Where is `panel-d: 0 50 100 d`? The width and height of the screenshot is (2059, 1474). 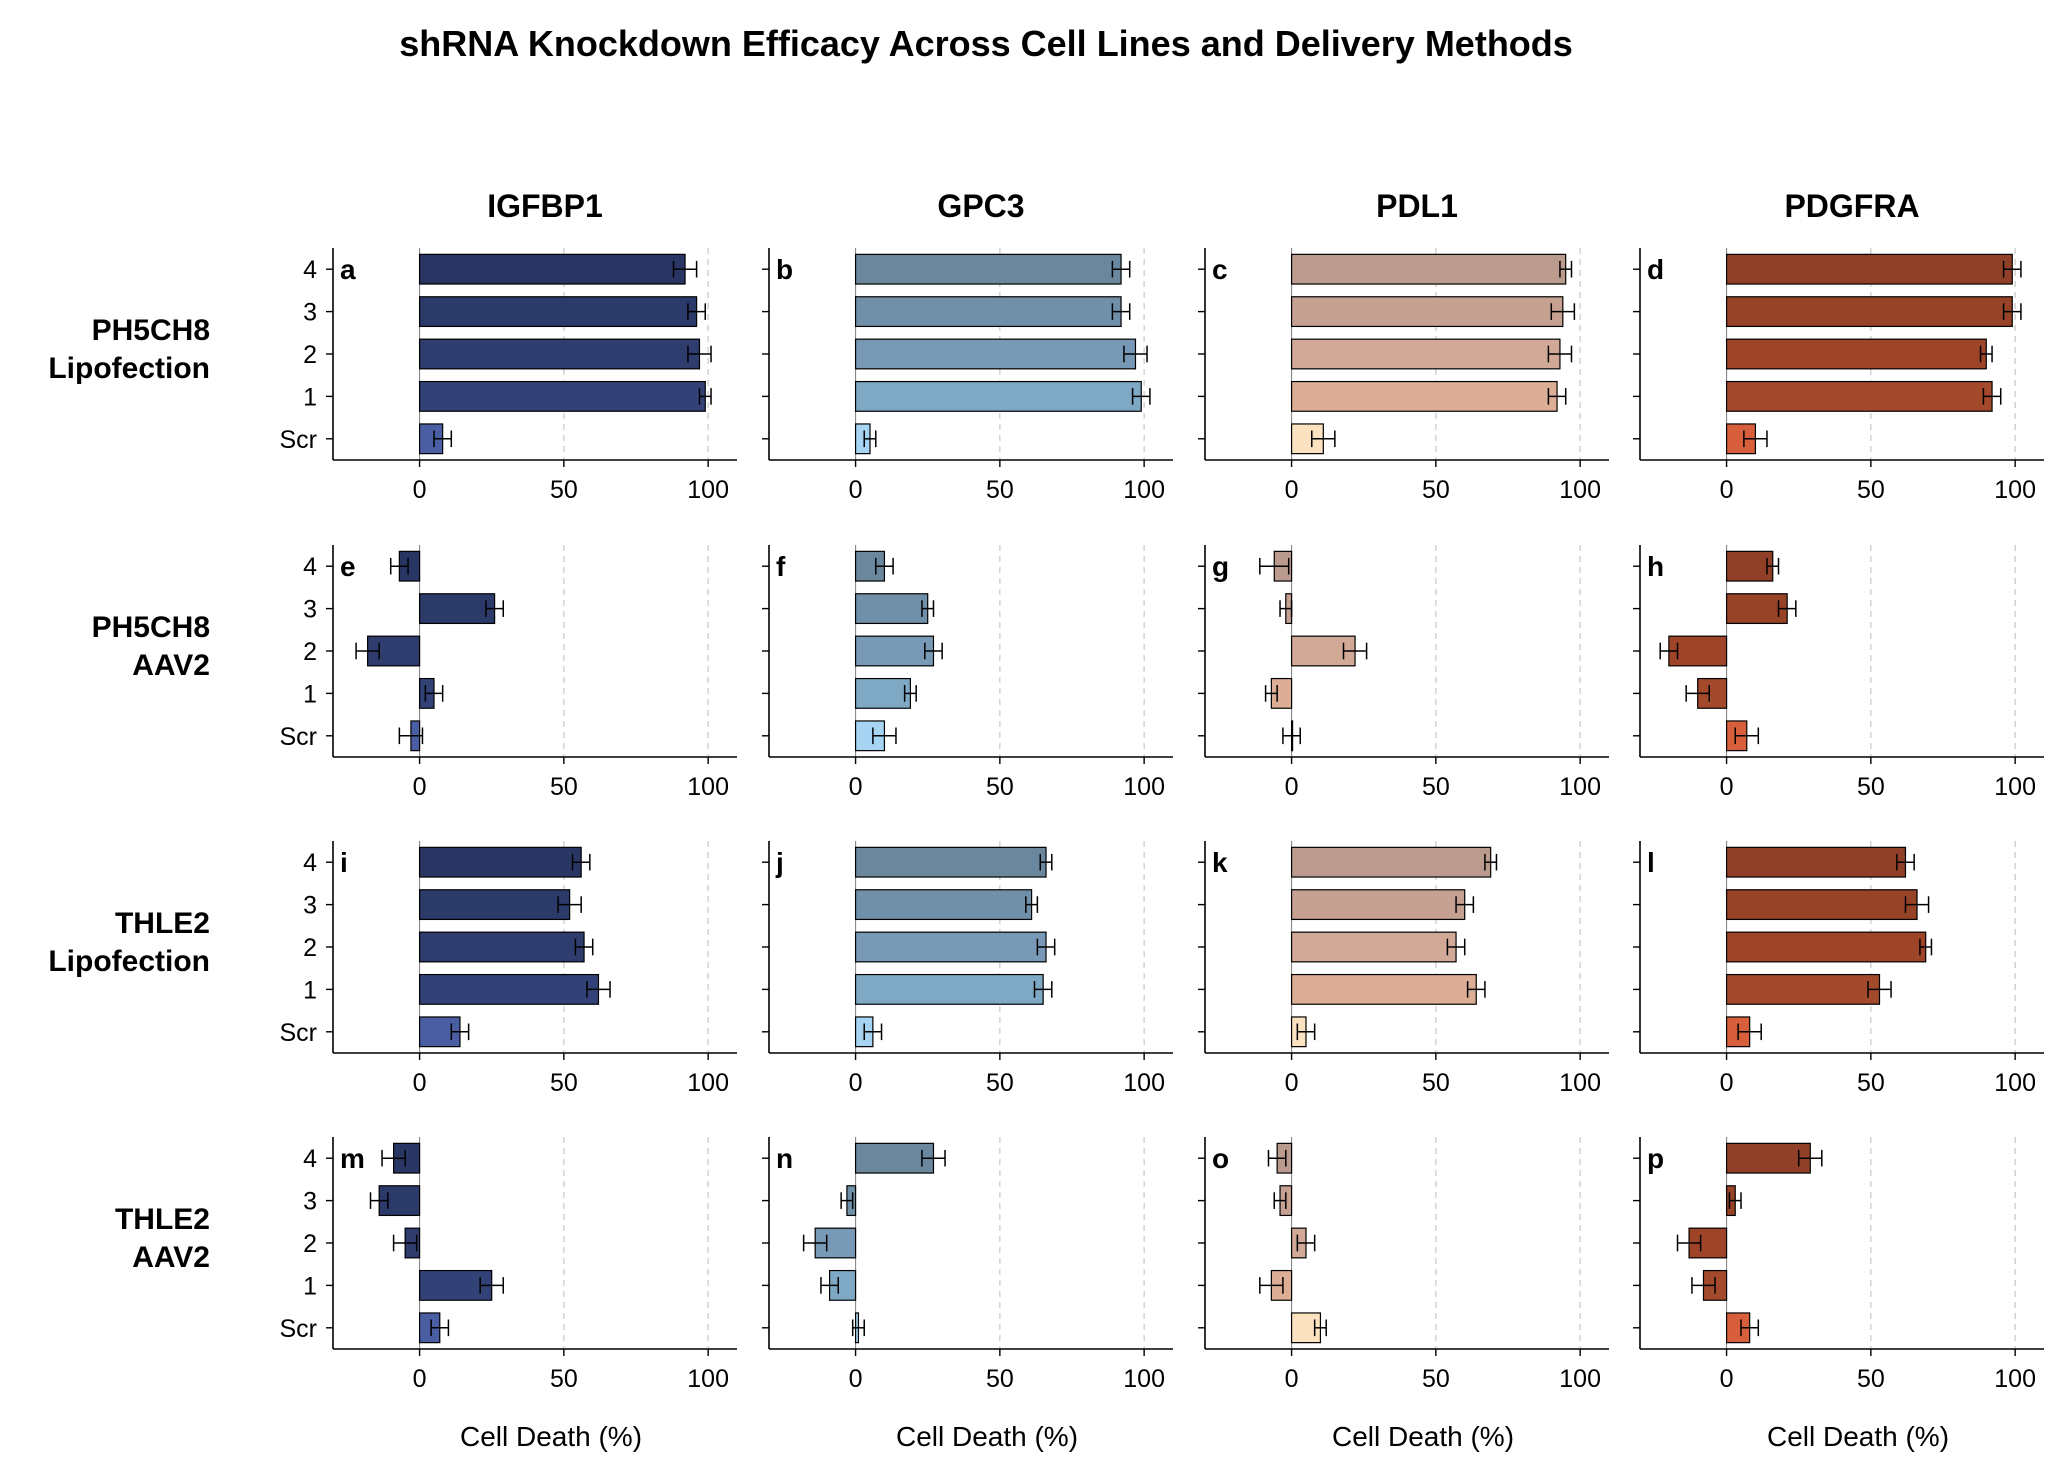 panel-d: 0 50 100 d is located at coordinates (1838, 376).